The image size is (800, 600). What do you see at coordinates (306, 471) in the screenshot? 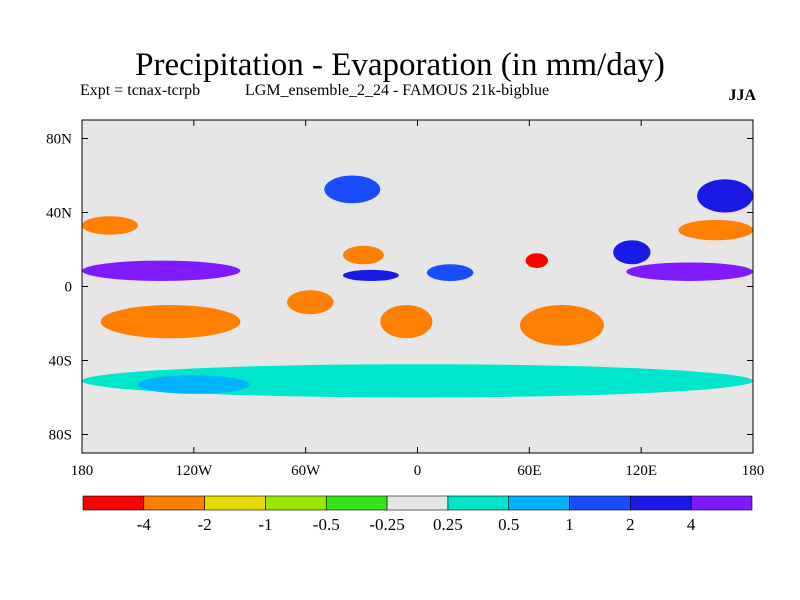
I see `x-tick-label: 60W` at bounding box center [306, 471].